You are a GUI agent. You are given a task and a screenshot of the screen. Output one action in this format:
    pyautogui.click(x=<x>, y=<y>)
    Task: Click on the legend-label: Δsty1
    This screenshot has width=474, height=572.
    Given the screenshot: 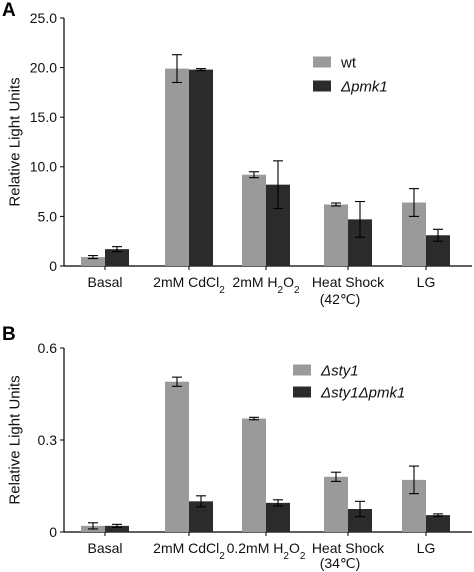 What is the action you would take?
    pyautogui.click(x=339, y=370)
    